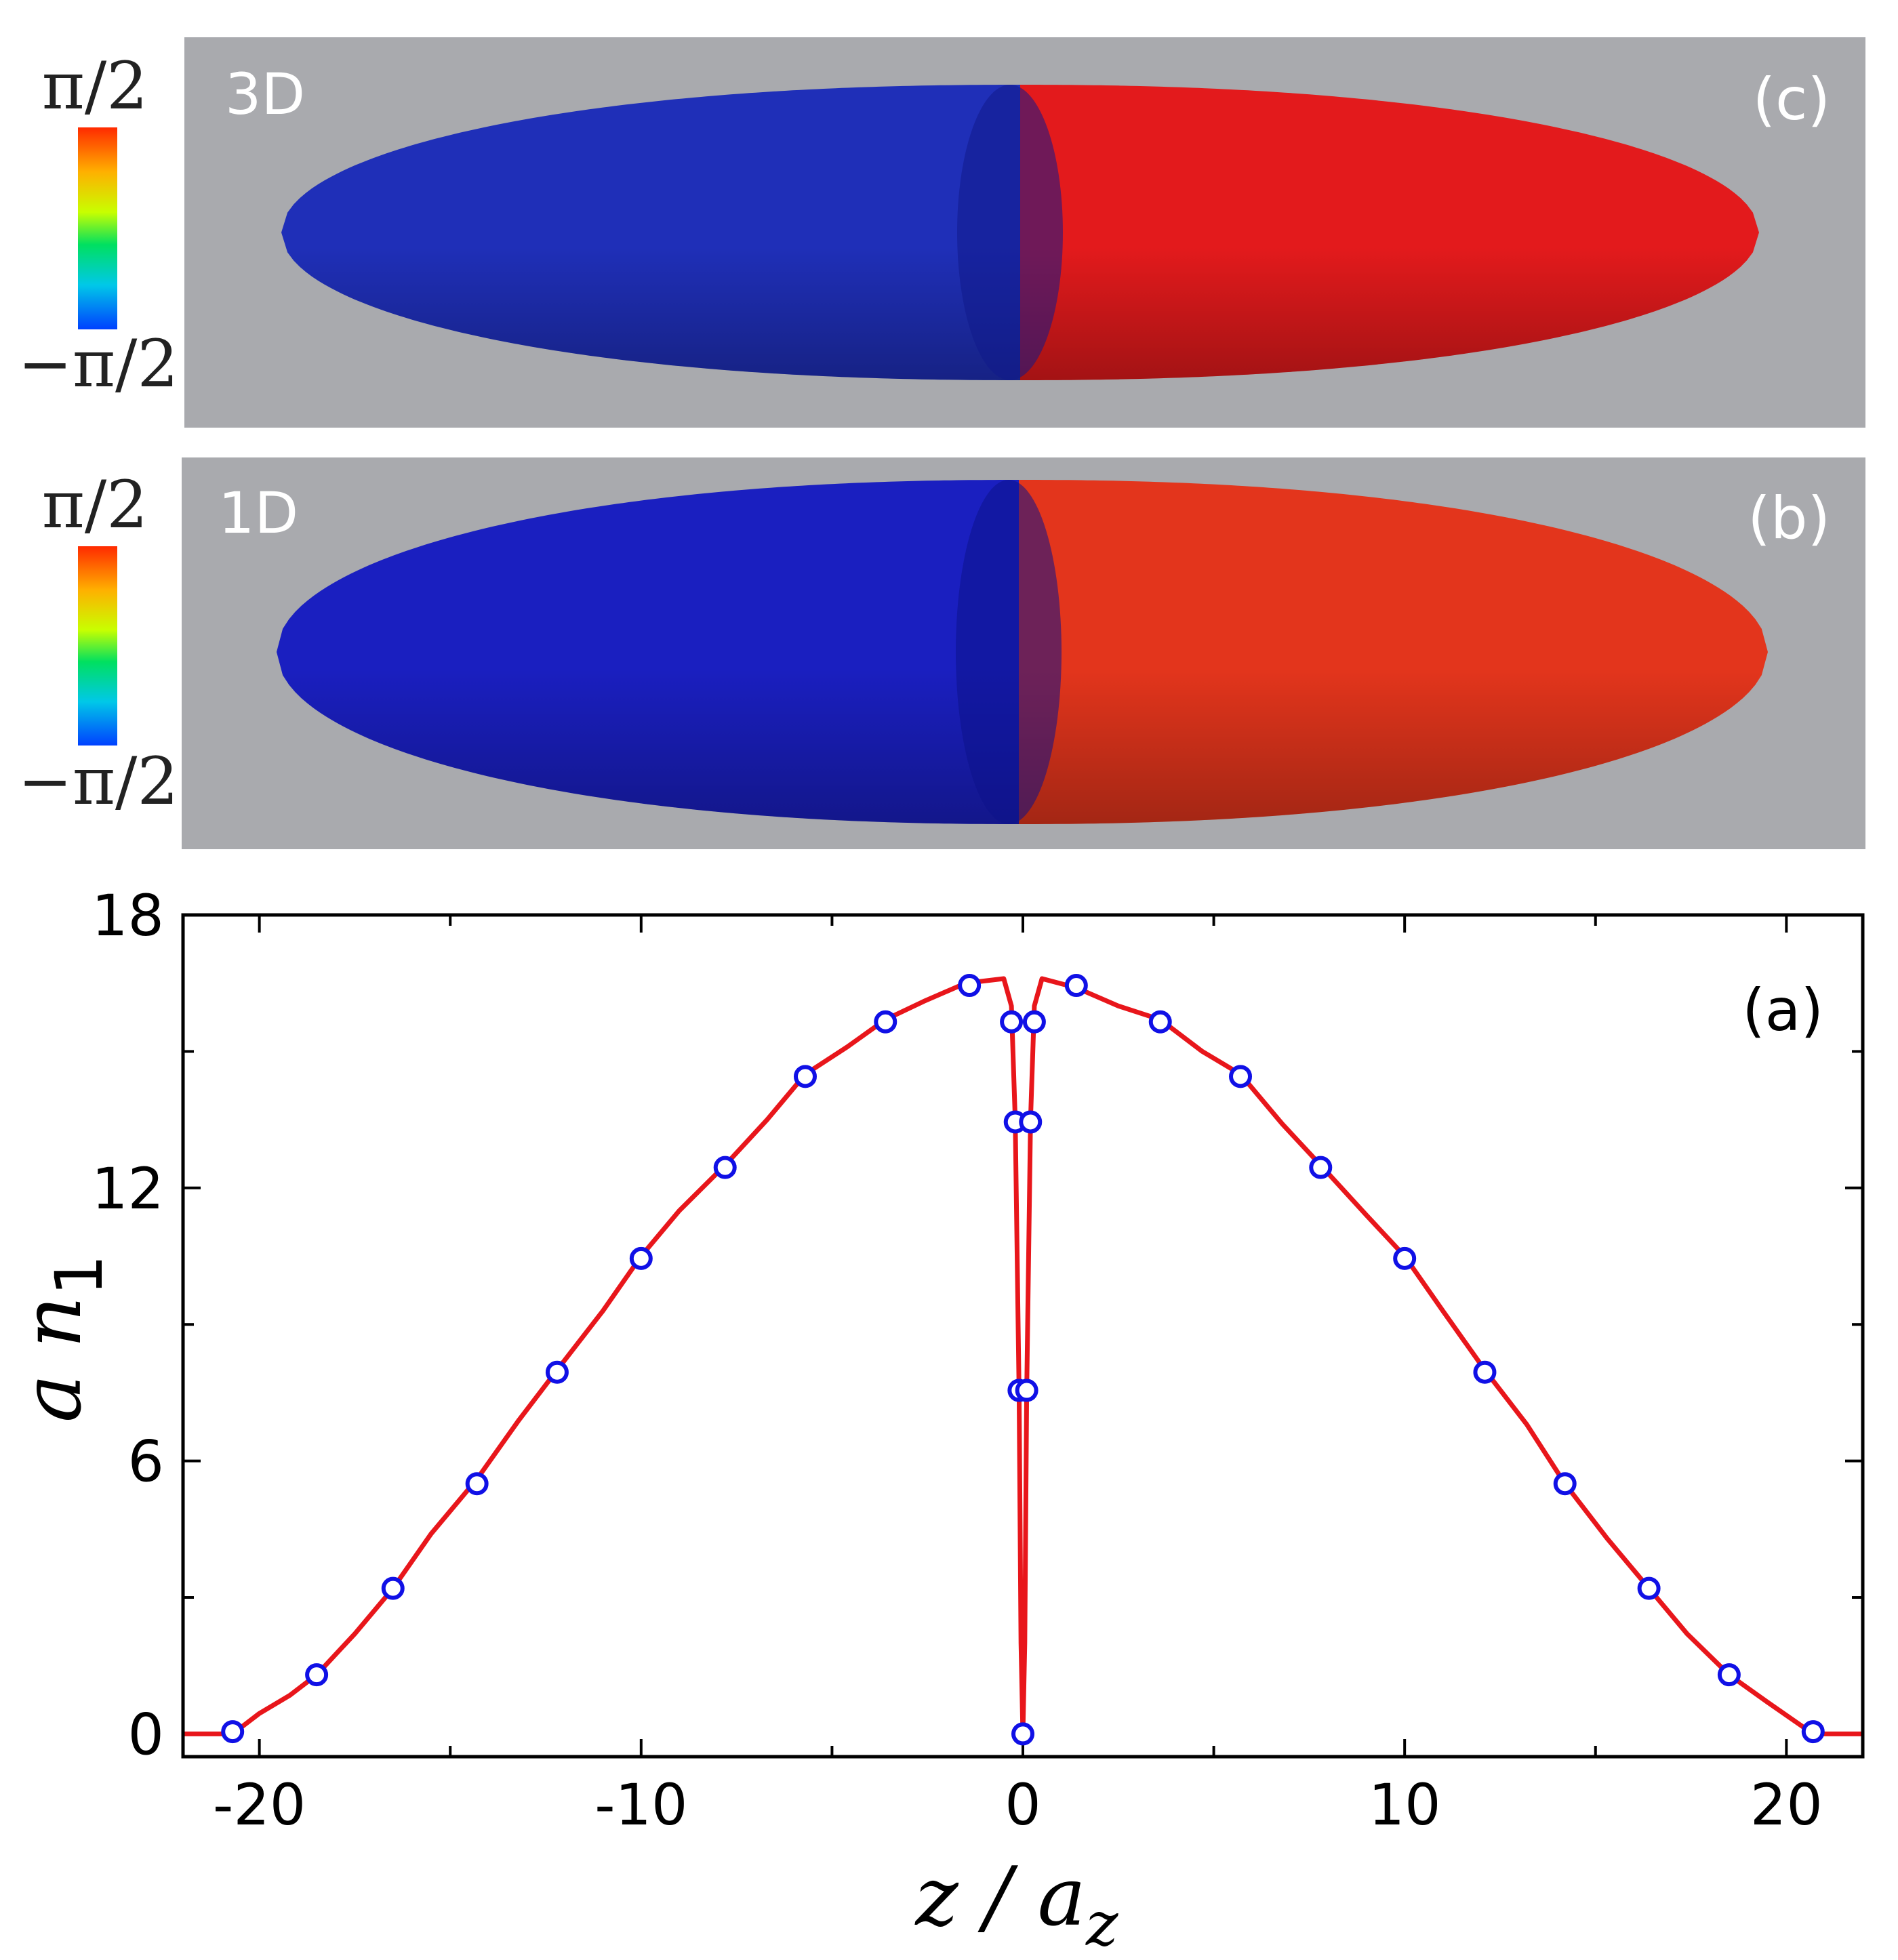  What do you see at coordinates (1789, 518) in the screenshot?
I see `panel-b-tag: (b)` at bounding box center [1789, 518].